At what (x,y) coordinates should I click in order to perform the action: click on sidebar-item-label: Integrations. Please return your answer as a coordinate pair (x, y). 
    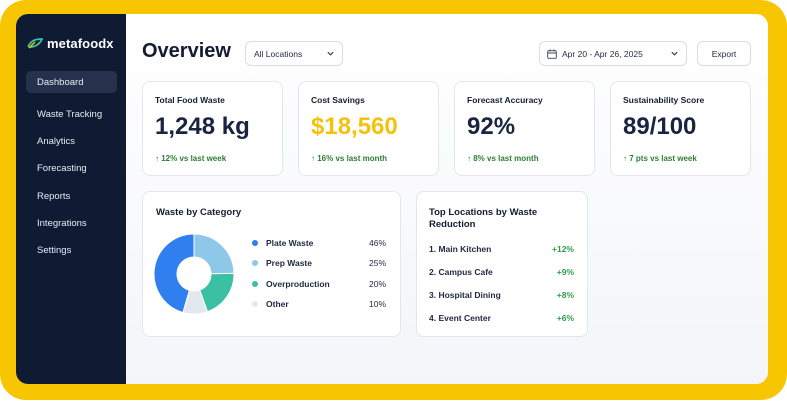
    Looking at the image, I should click on (62, 223).